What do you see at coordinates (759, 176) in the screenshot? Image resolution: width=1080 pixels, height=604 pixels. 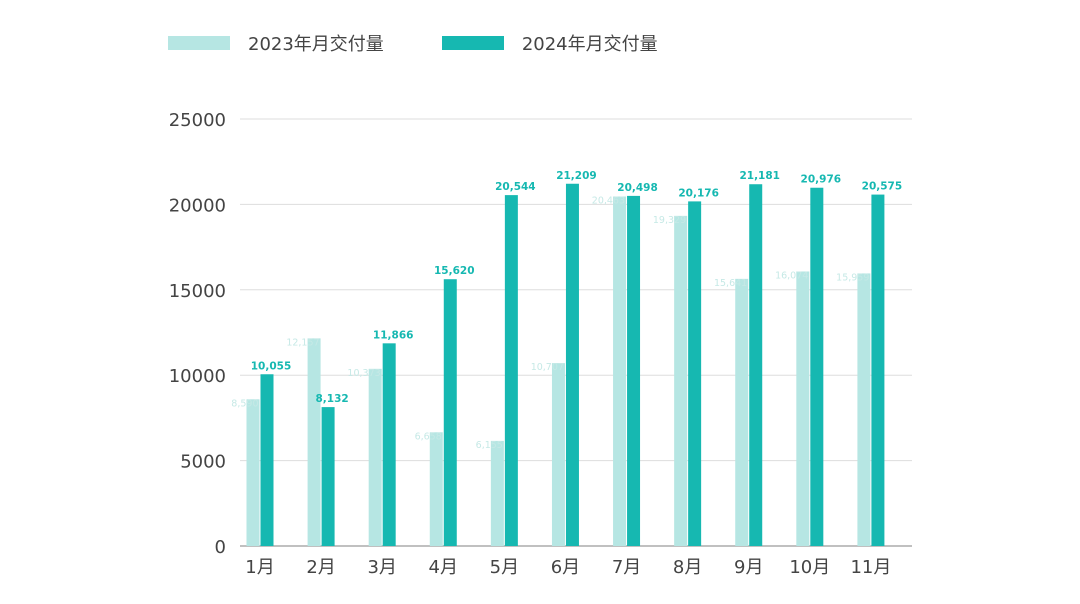 I see `data-label-2024: 21,181` at bounding box center [759, 176].